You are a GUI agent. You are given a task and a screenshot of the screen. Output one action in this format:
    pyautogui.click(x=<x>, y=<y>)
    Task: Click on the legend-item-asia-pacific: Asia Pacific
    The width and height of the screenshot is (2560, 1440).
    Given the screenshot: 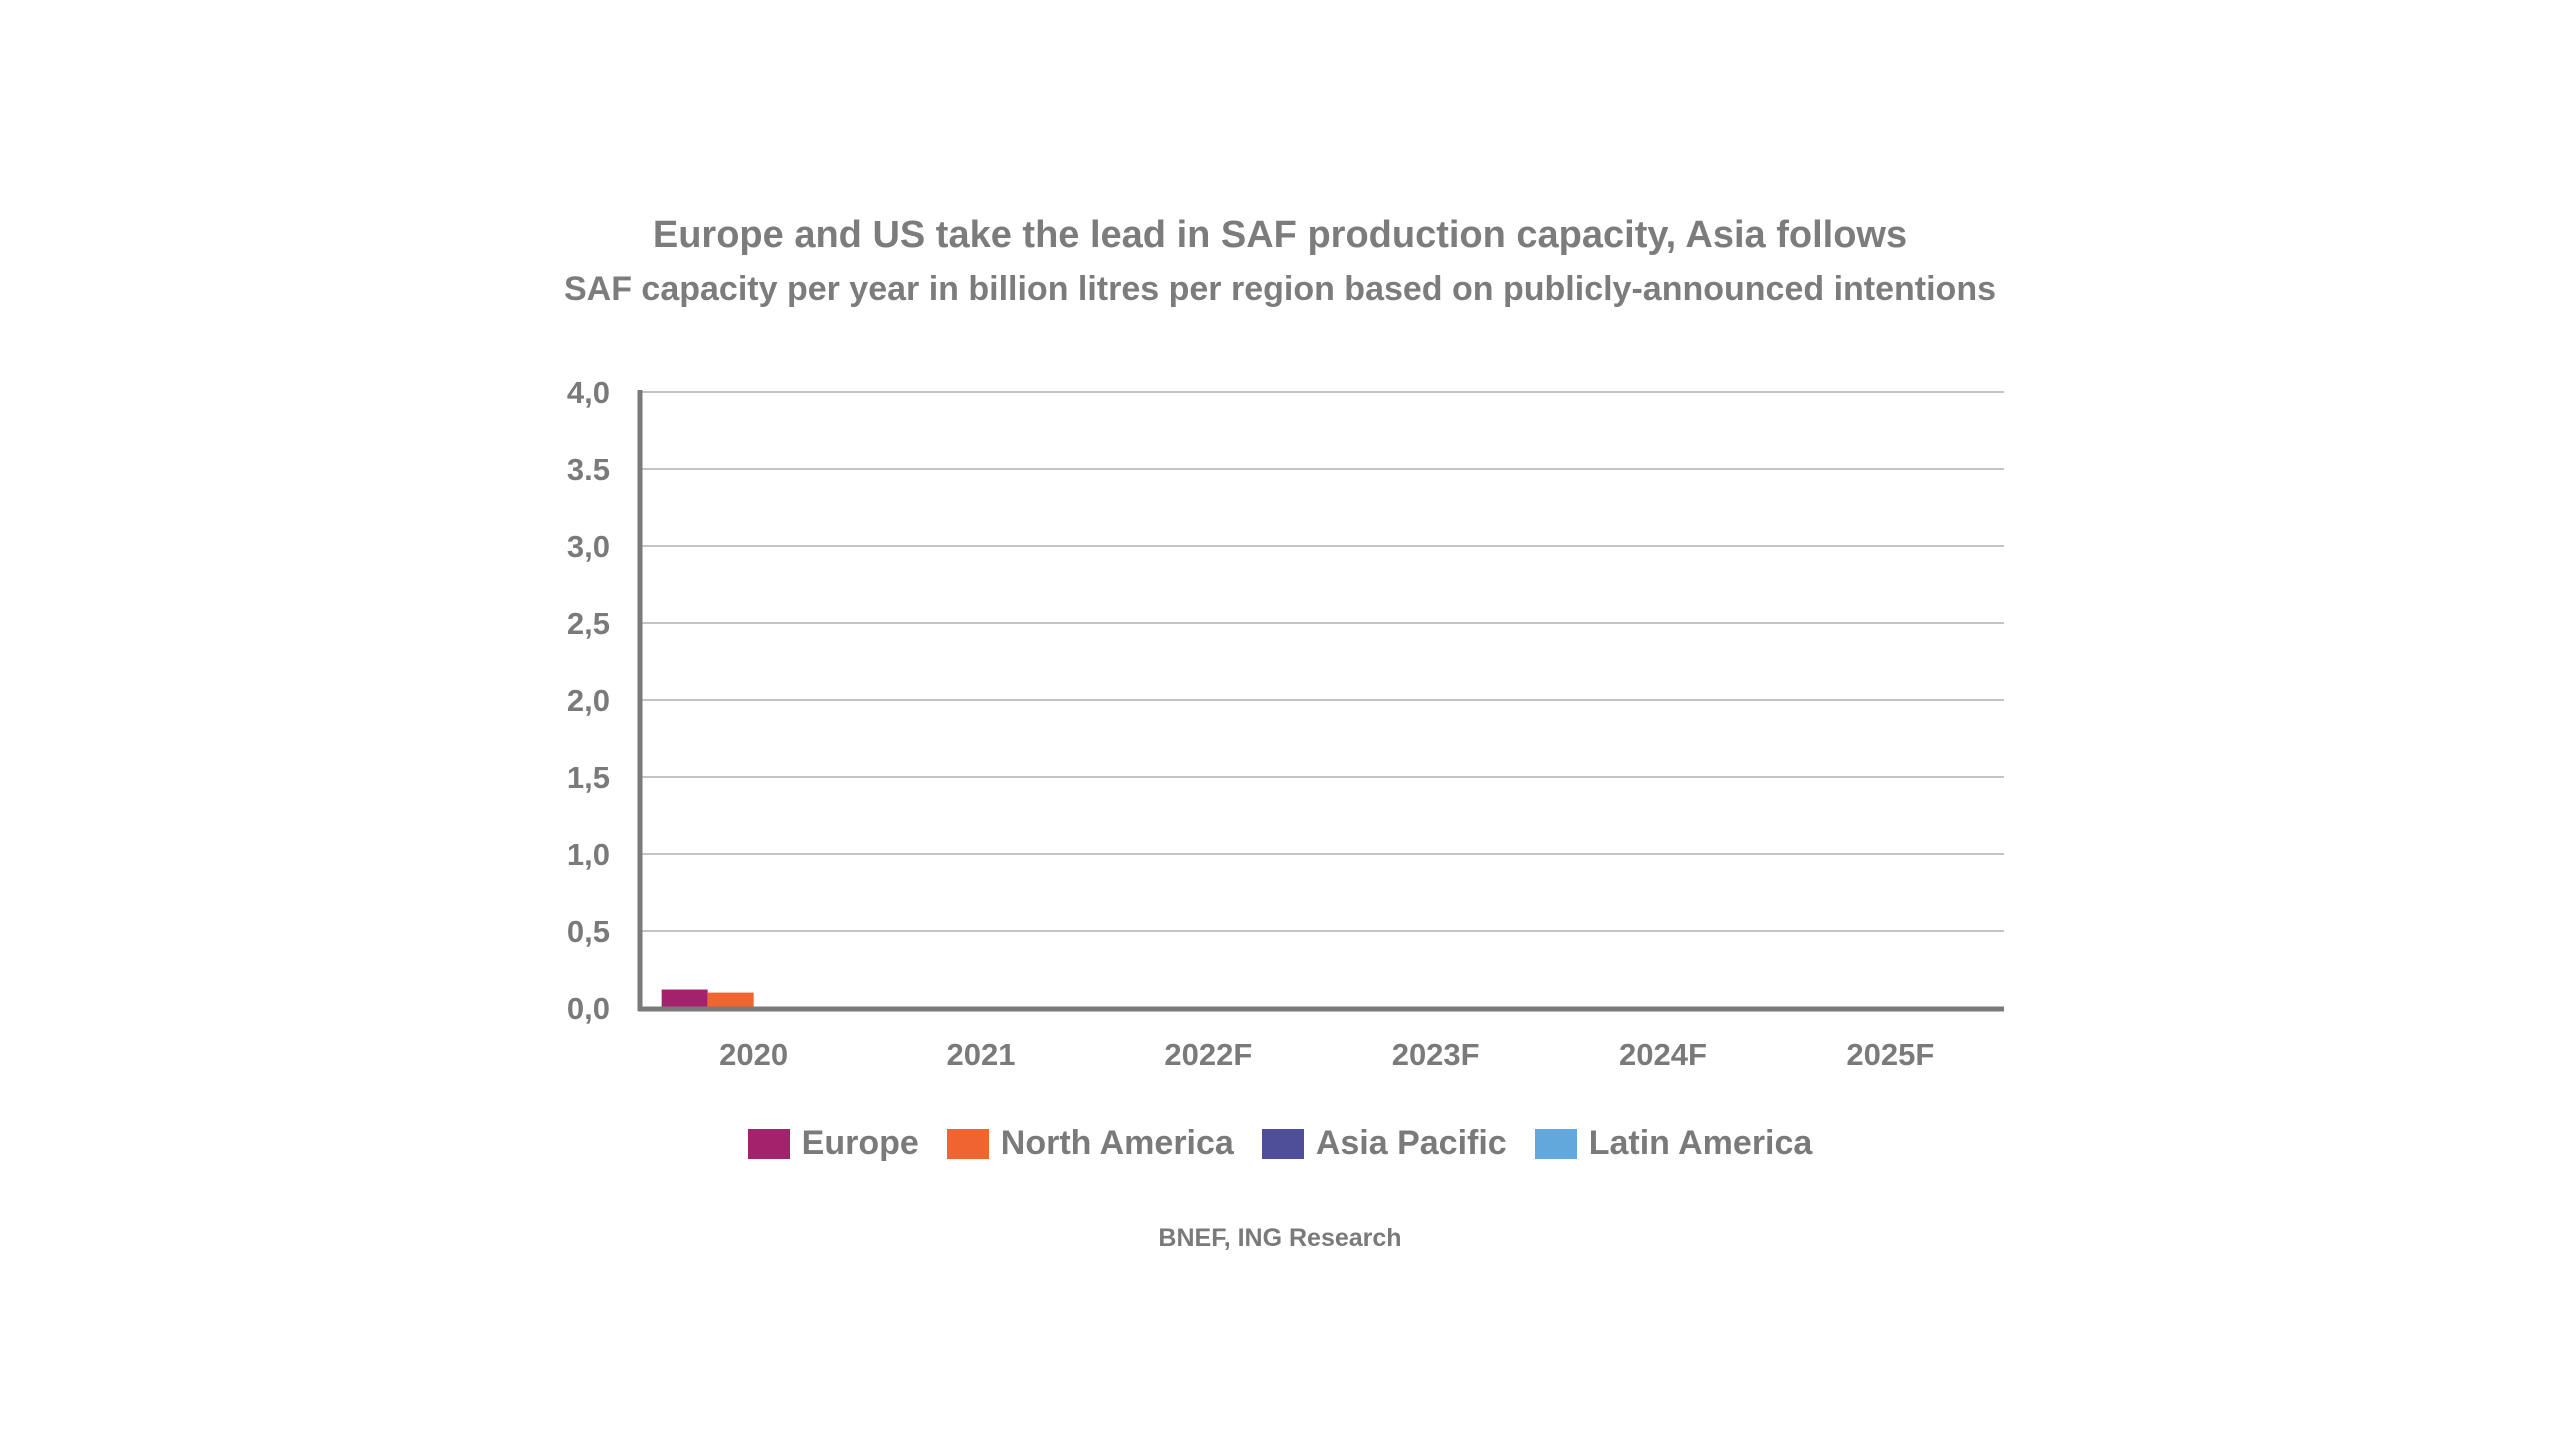 What is the action you would take?
    pyautogui.click(x=1384, y=1143)
    